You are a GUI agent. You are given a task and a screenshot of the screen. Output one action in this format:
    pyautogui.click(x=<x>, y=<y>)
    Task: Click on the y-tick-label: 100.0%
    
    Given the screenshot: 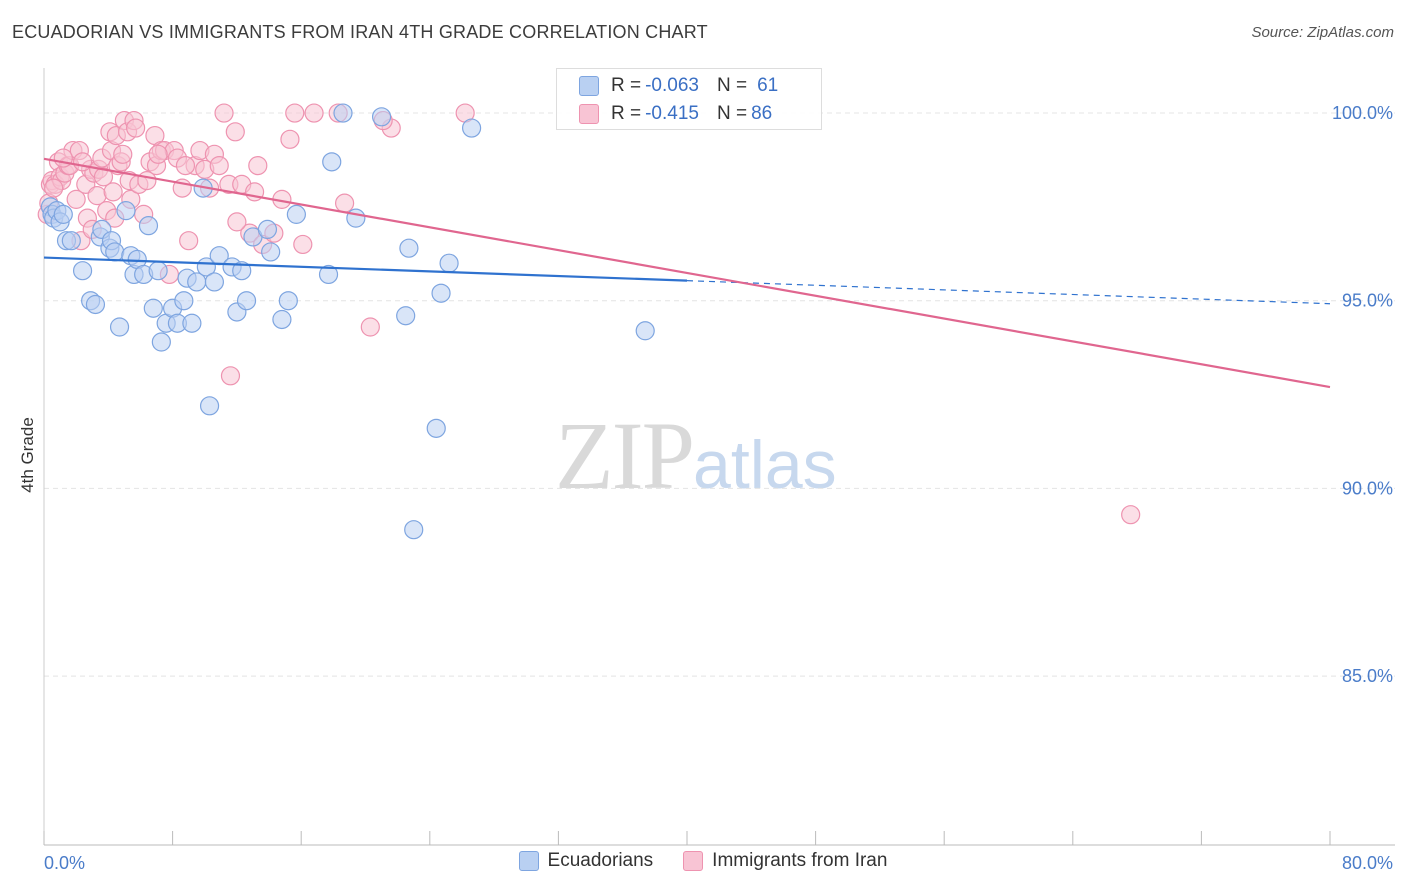 What is the action you would take?
    pyautogui.click(x=1362, y=113)
    